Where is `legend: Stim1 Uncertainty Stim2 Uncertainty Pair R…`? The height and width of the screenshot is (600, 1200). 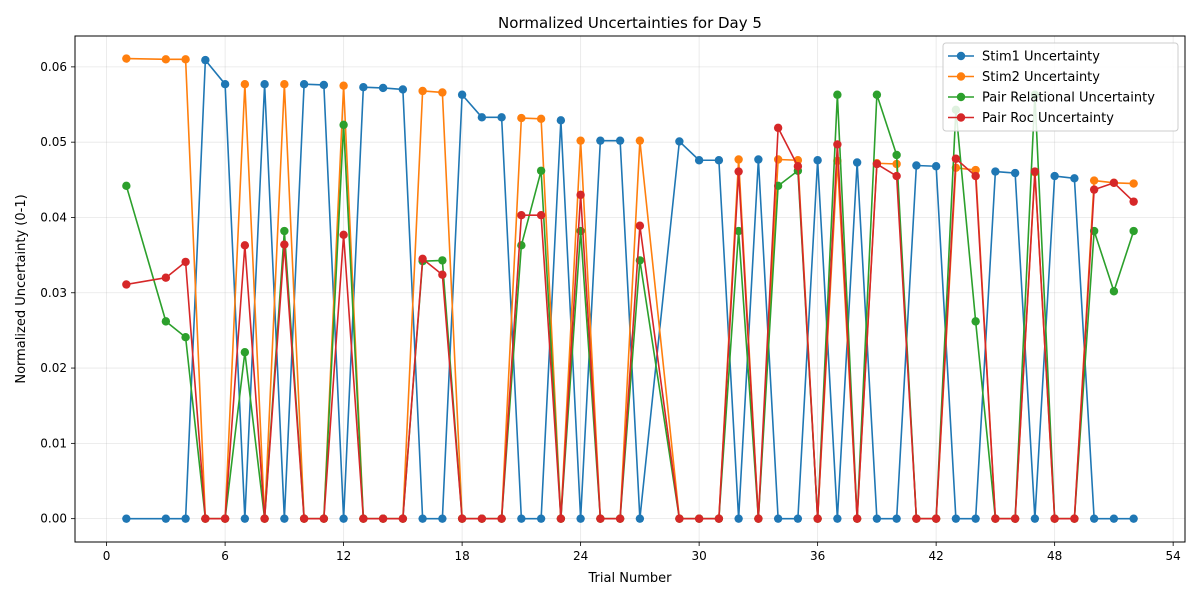 legend: Stim1 Uncertainty Stim2 Uncertainty Pair R… is located at coordinates (1060, 87).